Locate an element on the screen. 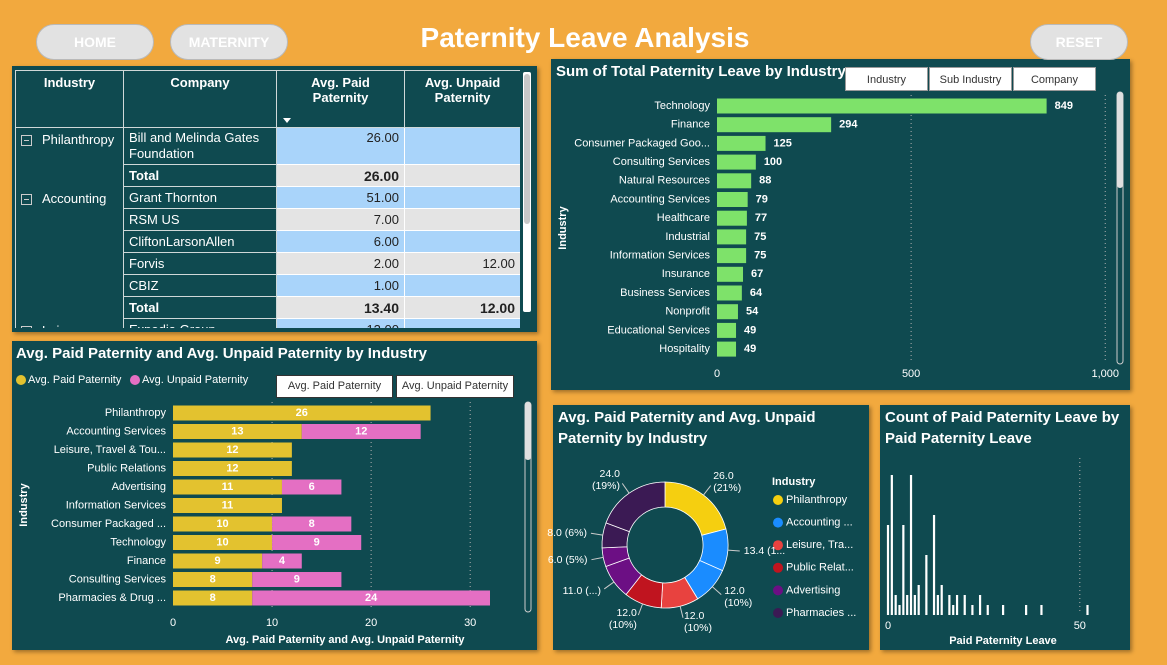 This screenshot has height=665, width=1167. column-header: Industry is located at coordinates (69, 99).